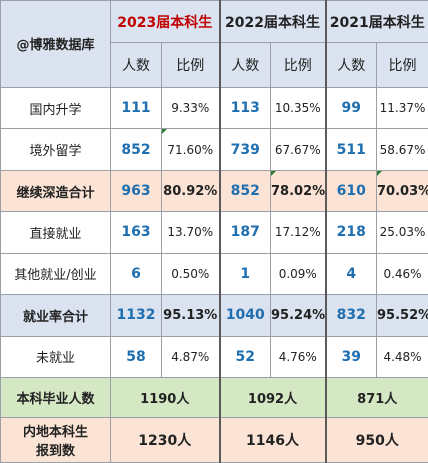  Describe the element at coordinates (190, 191) in the screenshot. I see `ratio-cell: 80.92%` at that location.